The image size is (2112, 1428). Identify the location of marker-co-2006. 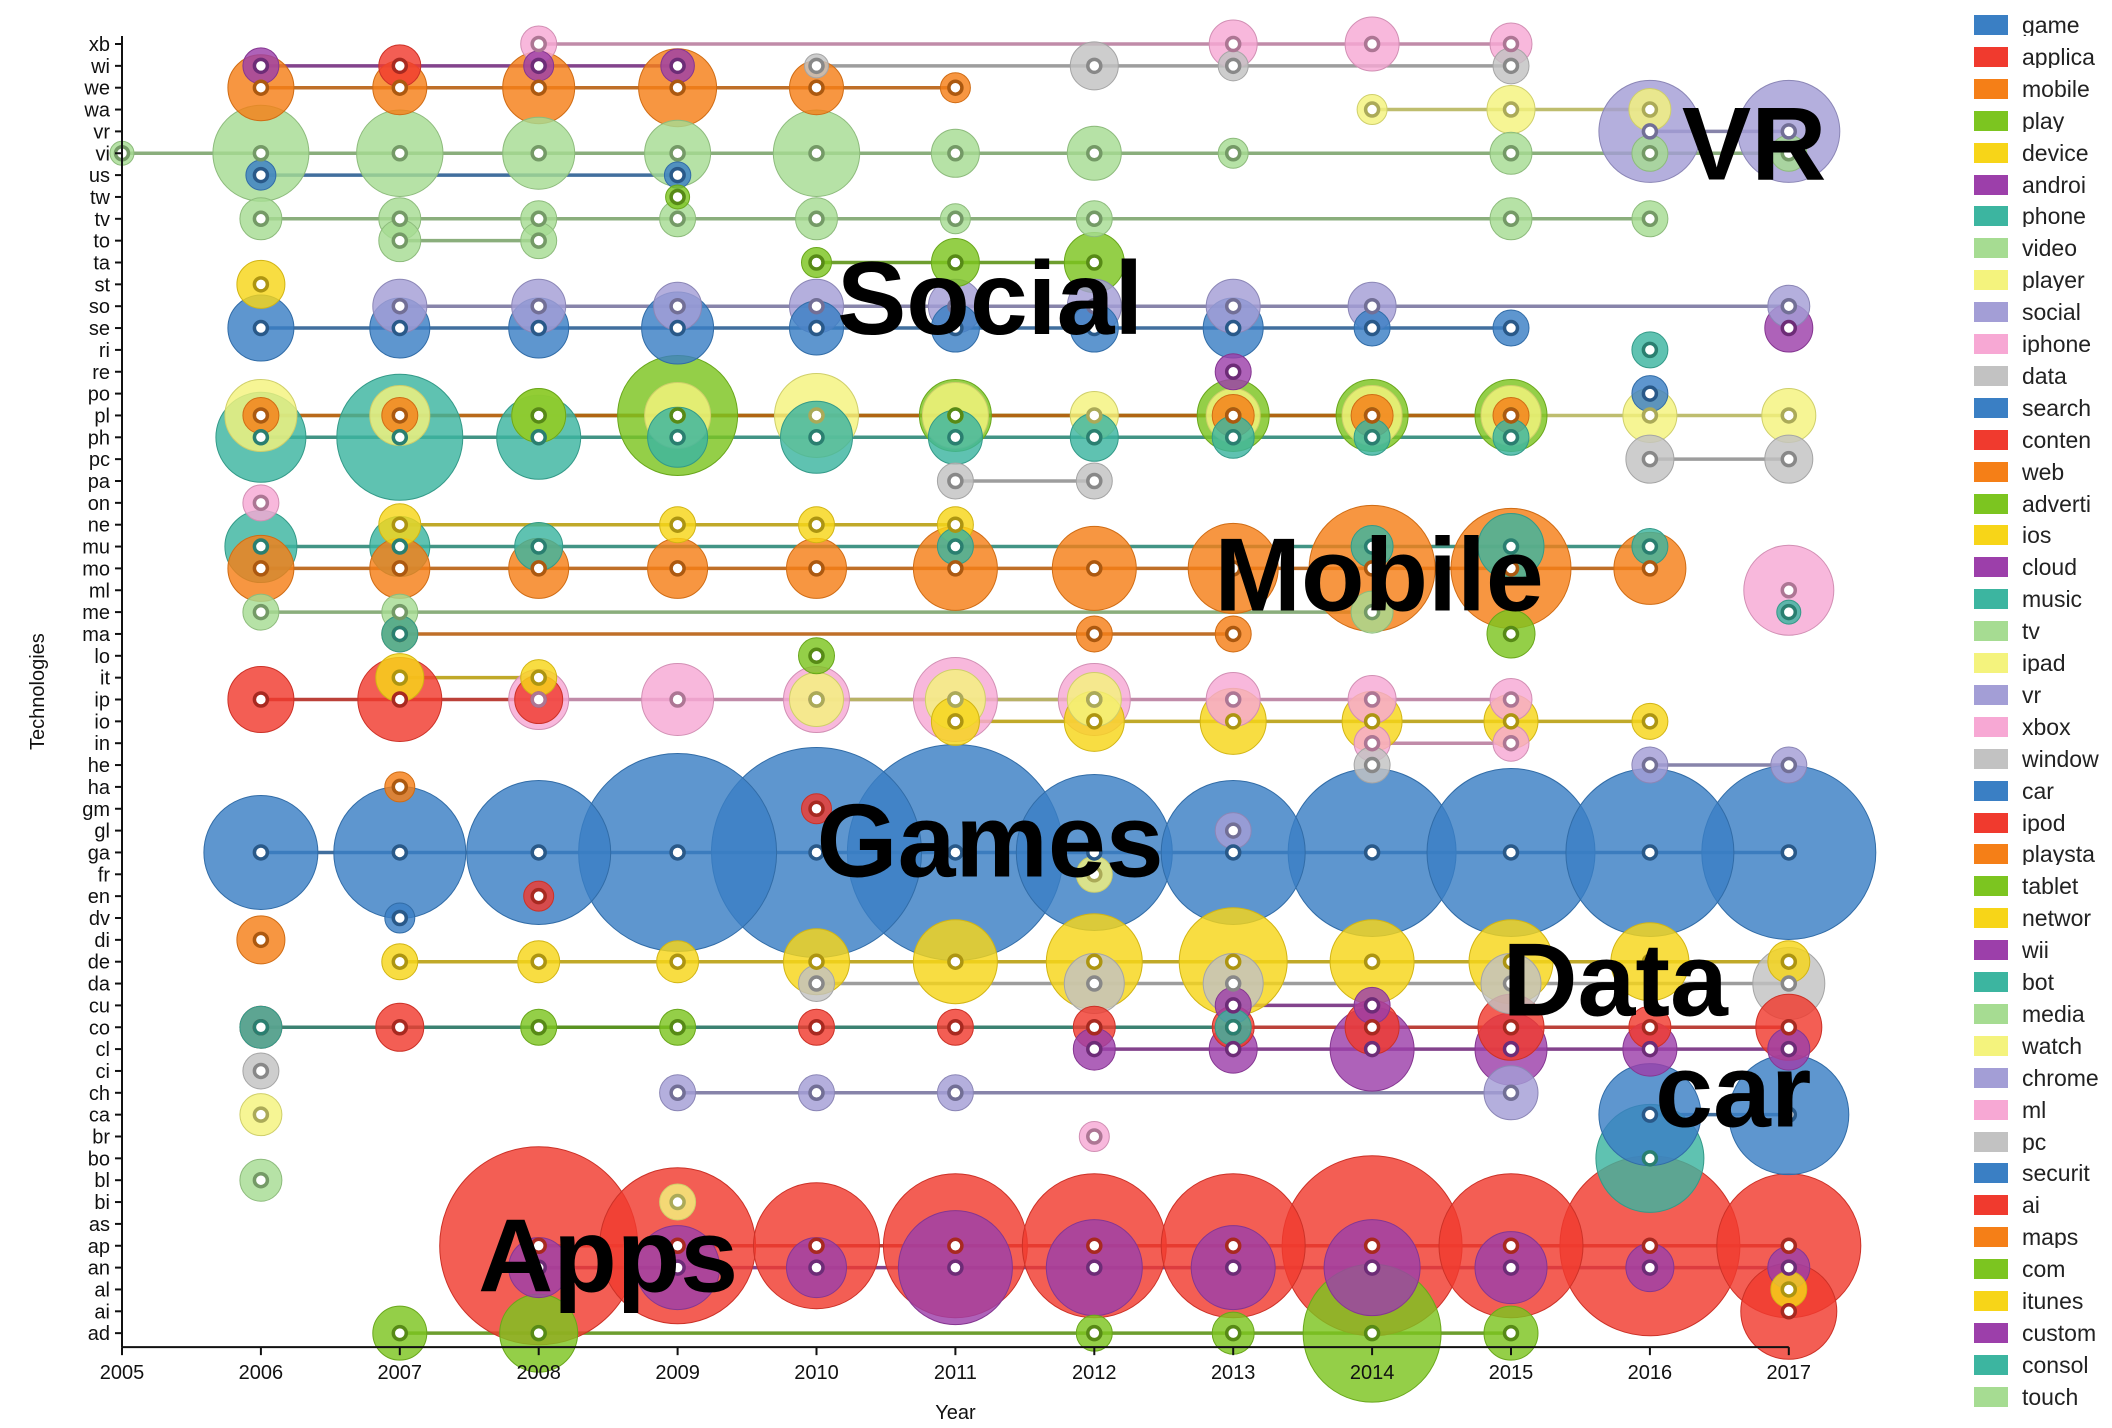
(261, 1027).